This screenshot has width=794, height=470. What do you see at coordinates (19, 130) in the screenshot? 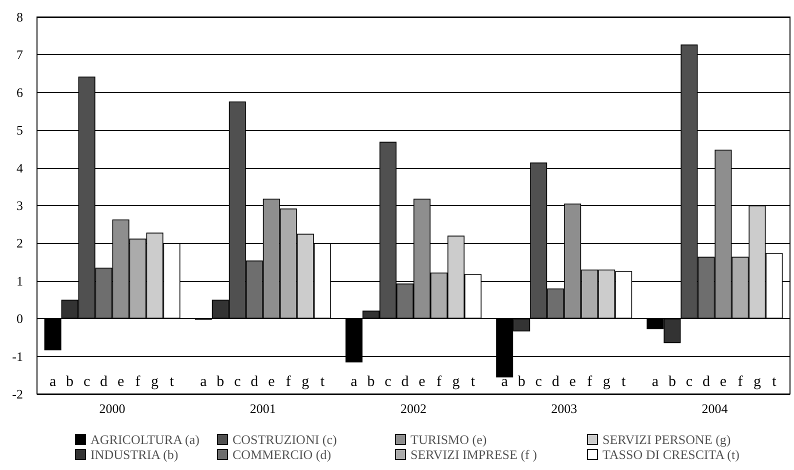
I see `y-tick-label: 5` at bounding box center [19, 130].